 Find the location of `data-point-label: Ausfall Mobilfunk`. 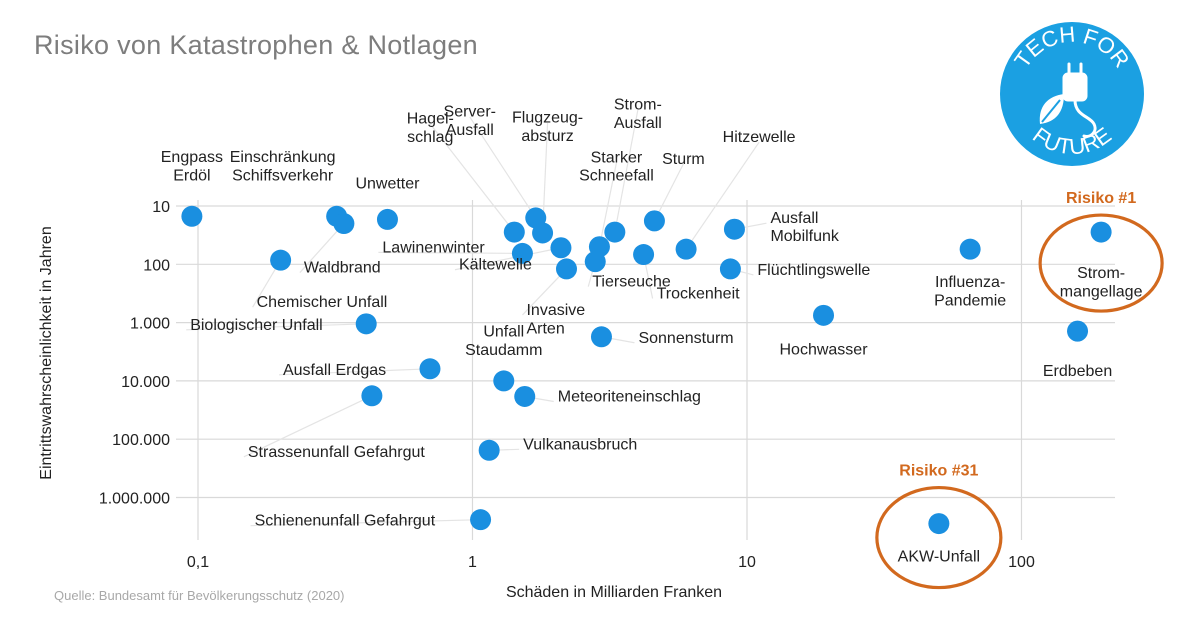

data-point-label: Ausfall Mobilfunk is located at coordinates (804, 227).